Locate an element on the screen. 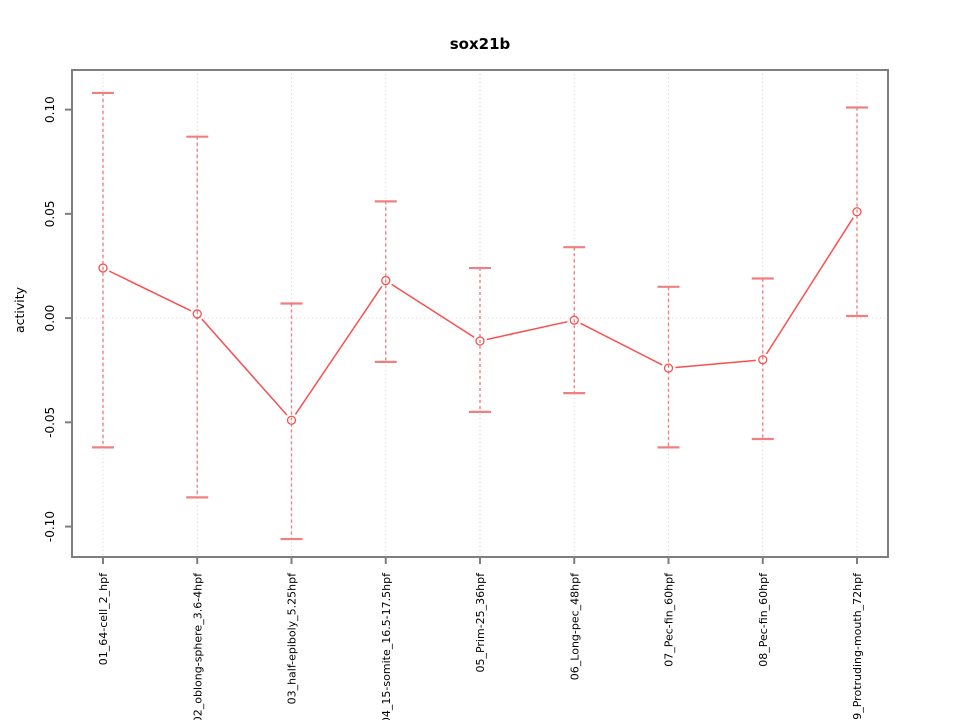  x-tick-label: 08_Pec-fin_60hpf is located at coordinates (763, 619).